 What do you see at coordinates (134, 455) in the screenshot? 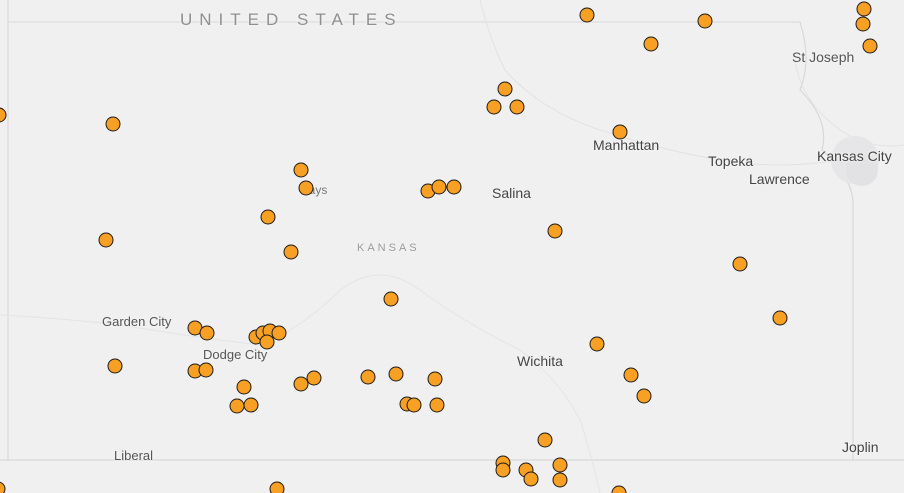
I see `city-label-liberal: Liberal` at bounding box center [134, 455].